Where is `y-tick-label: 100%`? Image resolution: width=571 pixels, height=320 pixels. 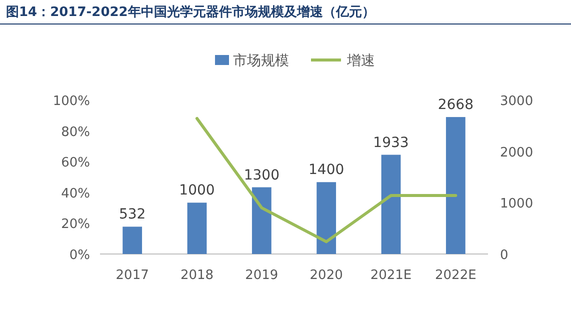 y-tick-label: 100% is located at coordinates (71, 101).